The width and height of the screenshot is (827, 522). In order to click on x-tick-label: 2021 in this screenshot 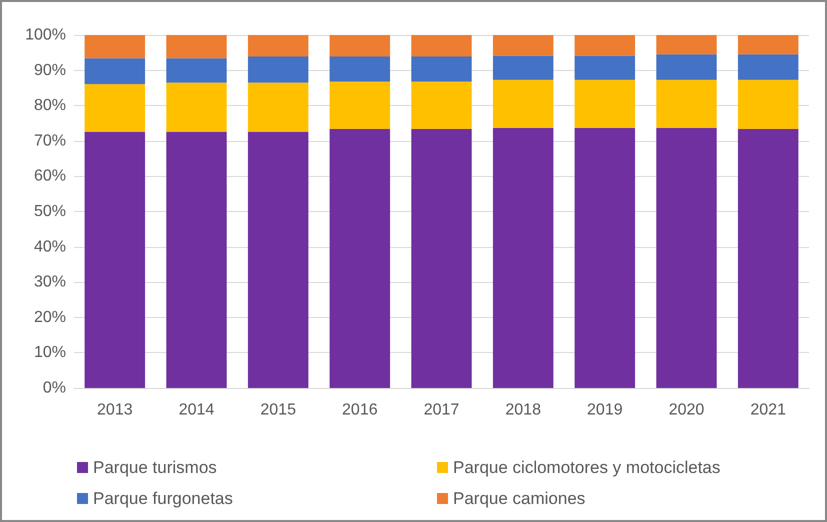, I will do `click(768, 410)`.